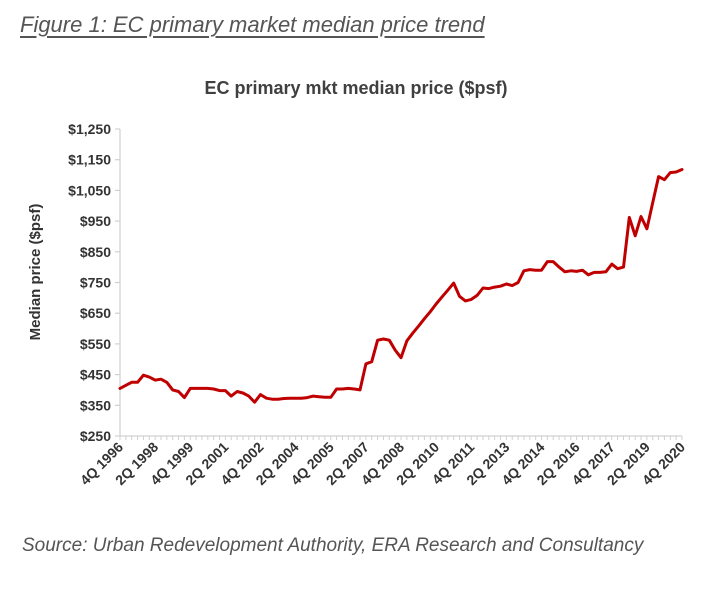 Image resolution: width=712 pixels, height=606 pixels. What do you see at coordinates (89, 190) in the screenshot?
I see `y-tick-label: $1,050` at bounding box center [89, 190].